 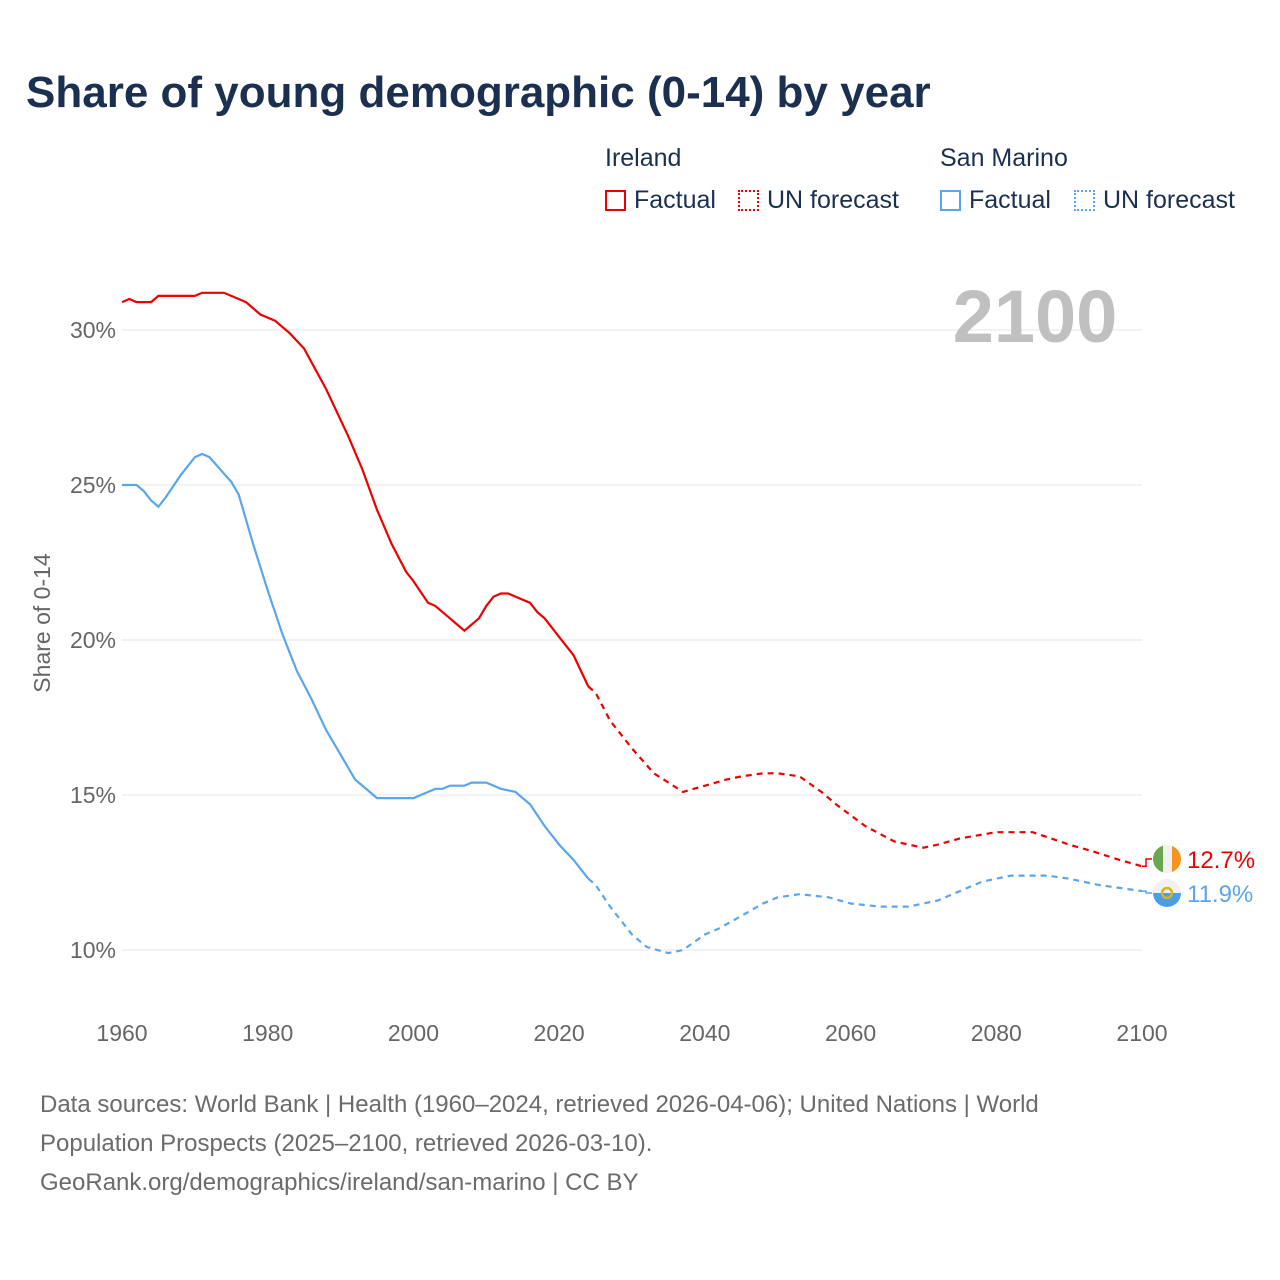 I want to click on legend-san-marino-factual: Factual, so click(x=995, y=200).